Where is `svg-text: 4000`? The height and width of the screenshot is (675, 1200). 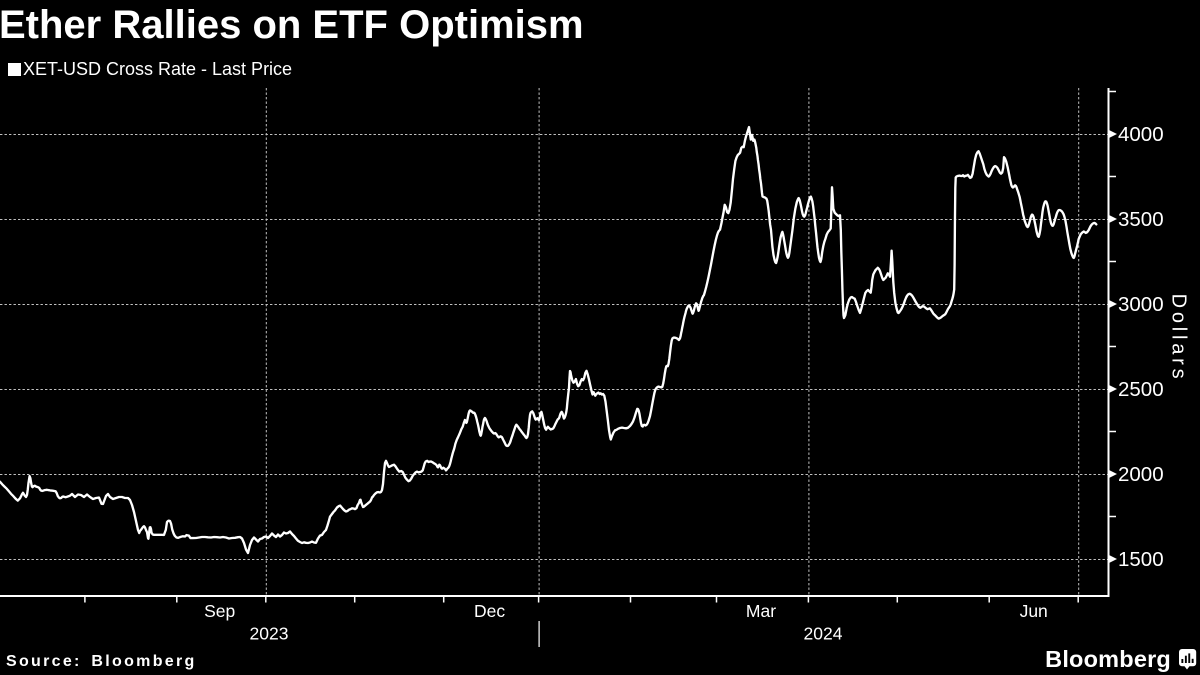 svg-text: 4000 is located at coordinates (1141, 134).